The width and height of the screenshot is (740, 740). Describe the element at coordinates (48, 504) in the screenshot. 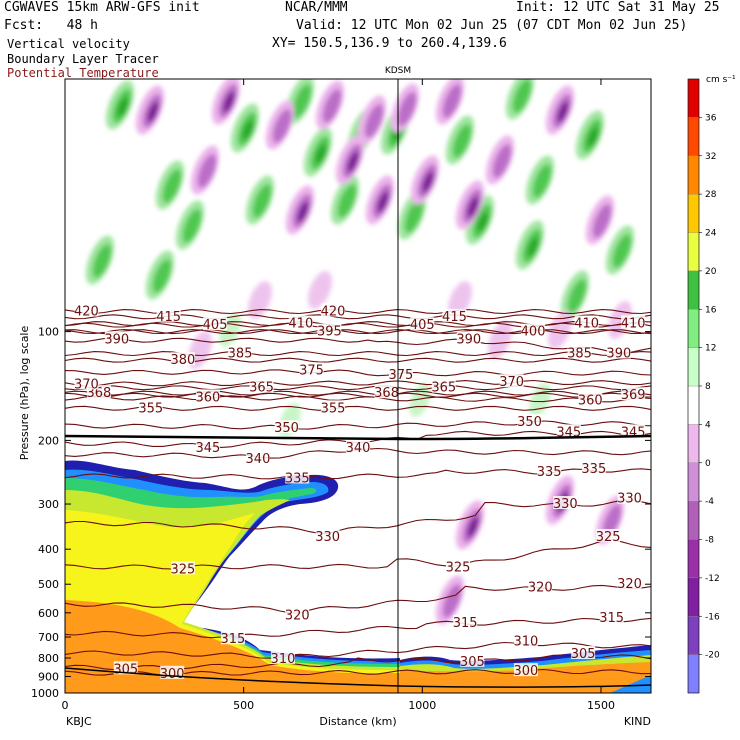

I see `y-tick-label: 300` at that location.